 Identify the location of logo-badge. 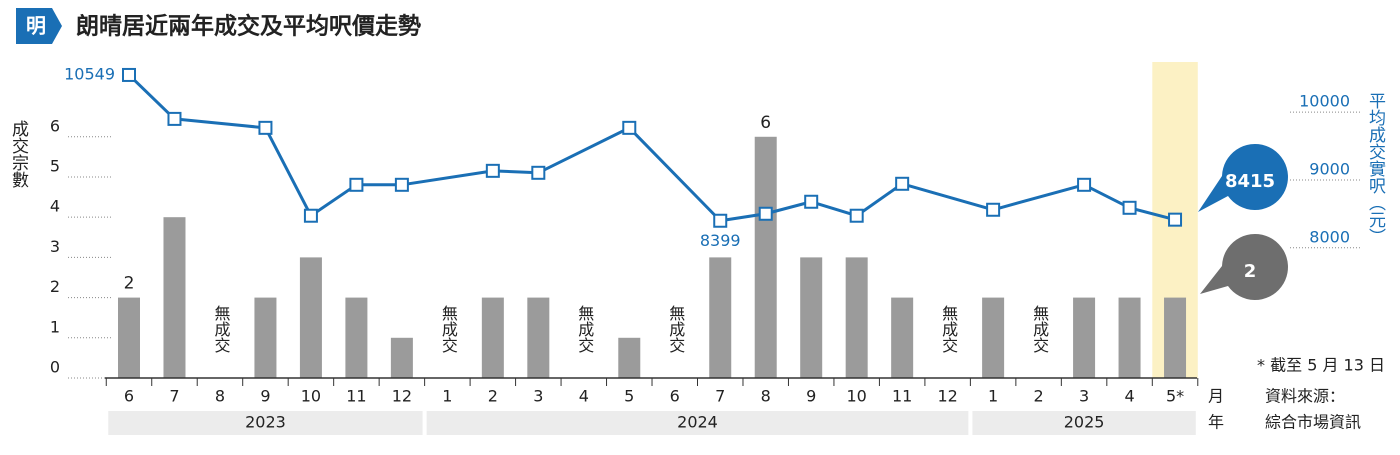
(39, 26).